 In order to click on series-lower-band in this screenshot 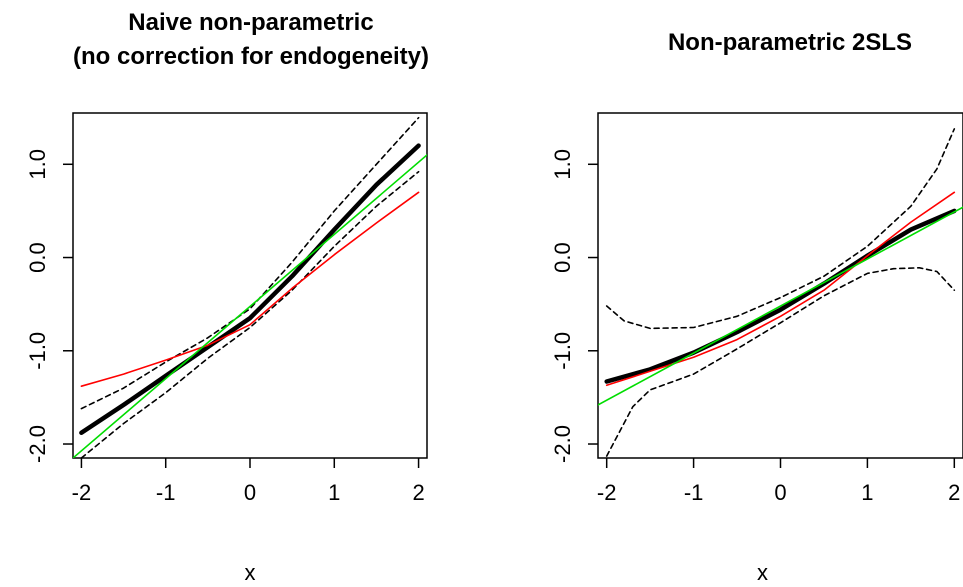, I will do `click(780, 362)`.